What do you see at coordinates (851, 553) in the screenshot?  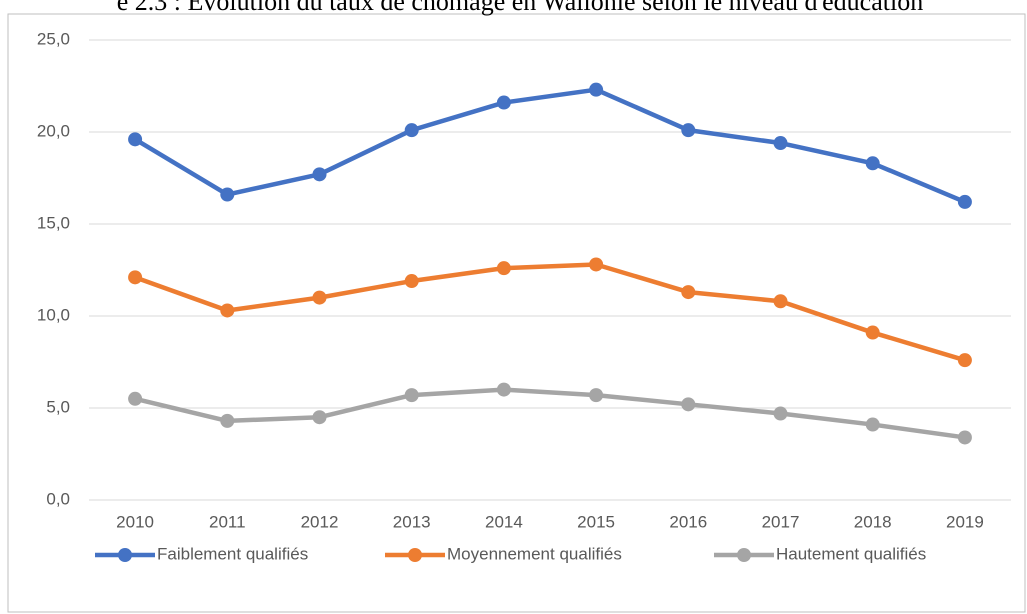 I see `legend-label: Hautement qualifiés` at bounding box center [851, 553].